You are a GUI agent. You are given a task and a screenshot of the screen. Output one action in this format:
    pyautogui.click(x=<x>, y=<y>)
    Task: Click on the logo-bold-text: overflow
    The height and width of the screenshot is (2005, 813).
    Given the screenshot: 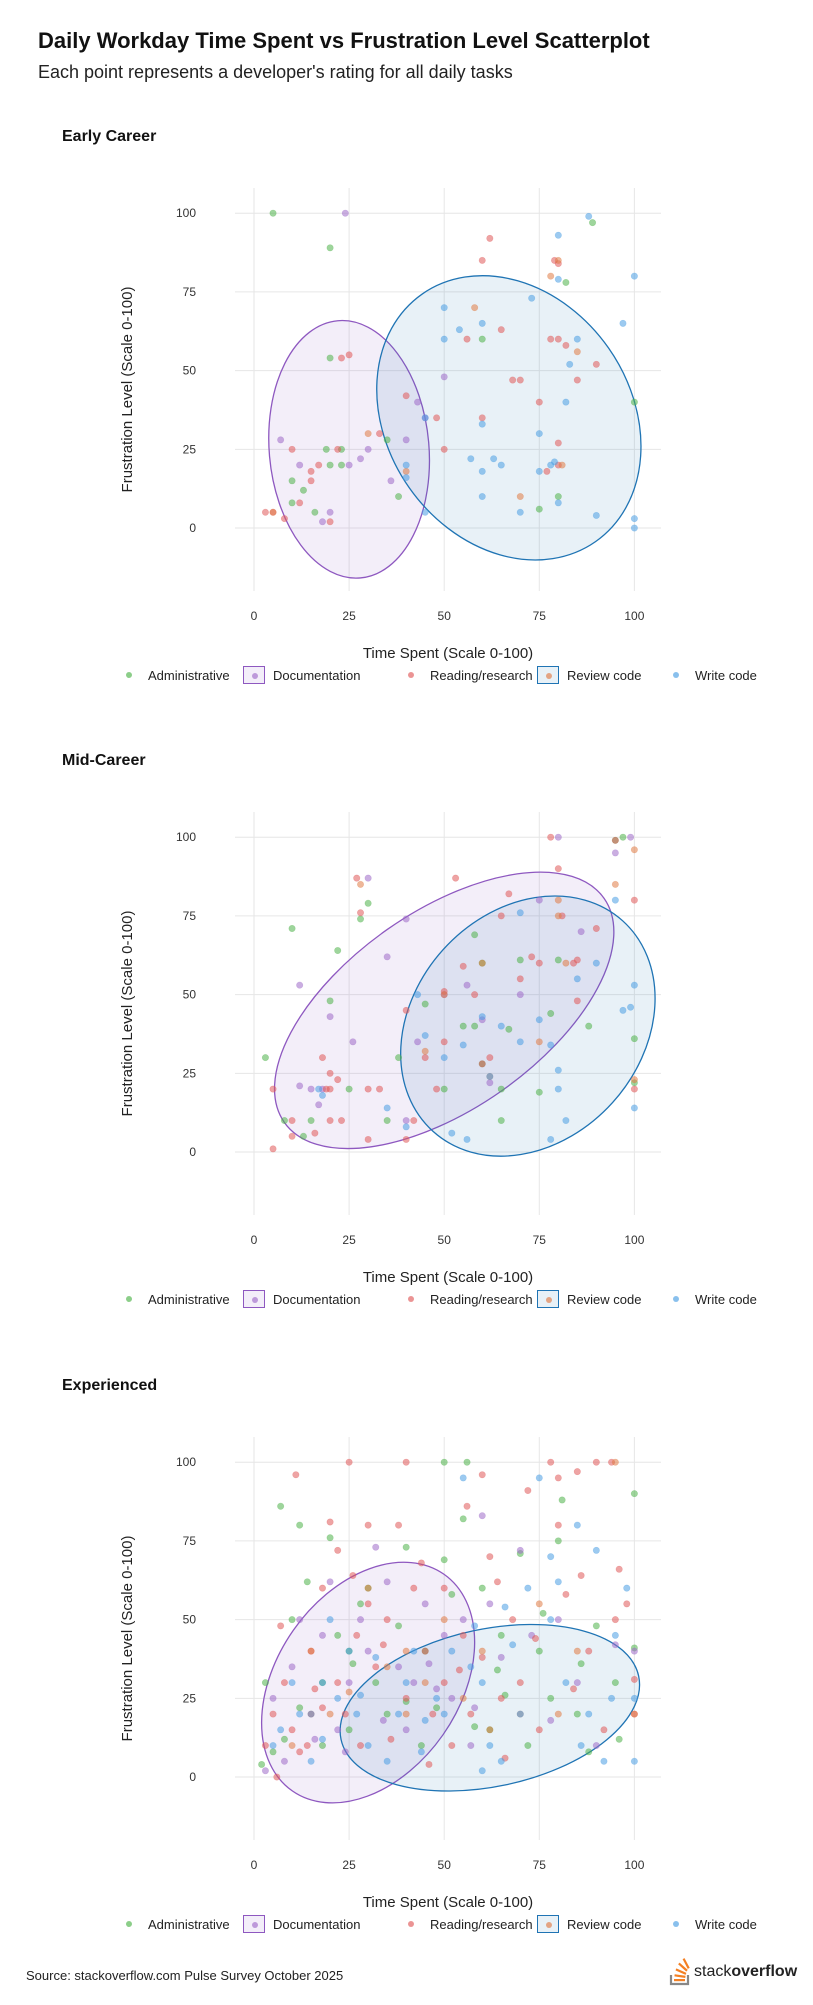 What is the action you would take?
    pyautogui.click(x=764, y=1971)
    